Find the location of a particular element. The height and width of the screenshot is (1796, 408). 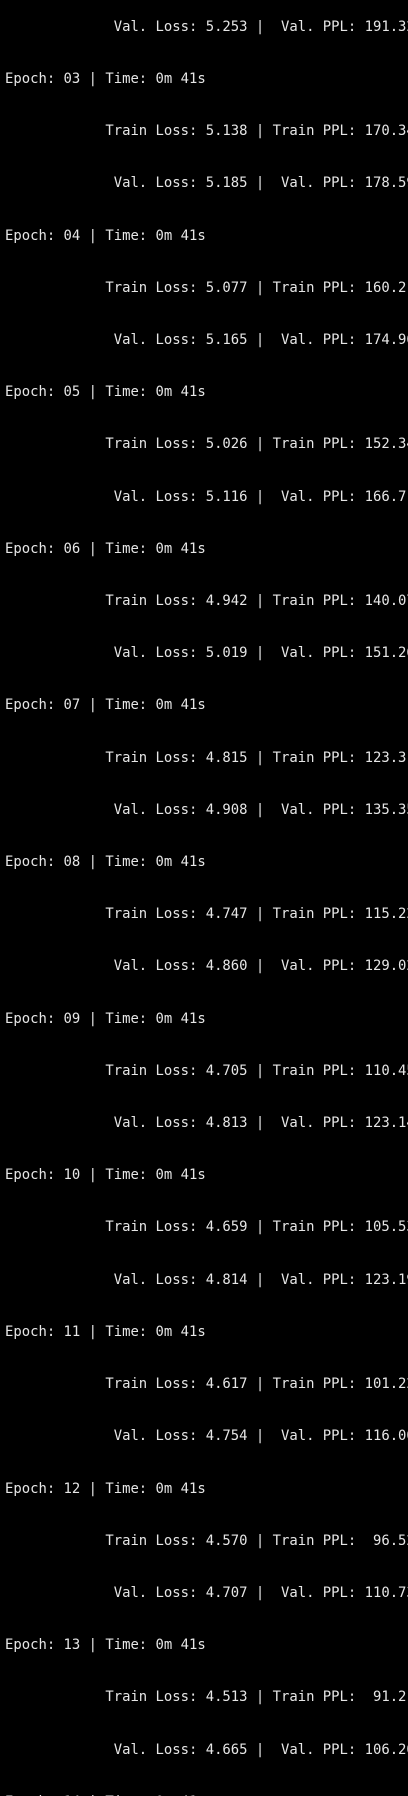

terminal-line: Val. Loss: 5.253 | Val. PPL: 191.325 is located at coordinates (206, 26).